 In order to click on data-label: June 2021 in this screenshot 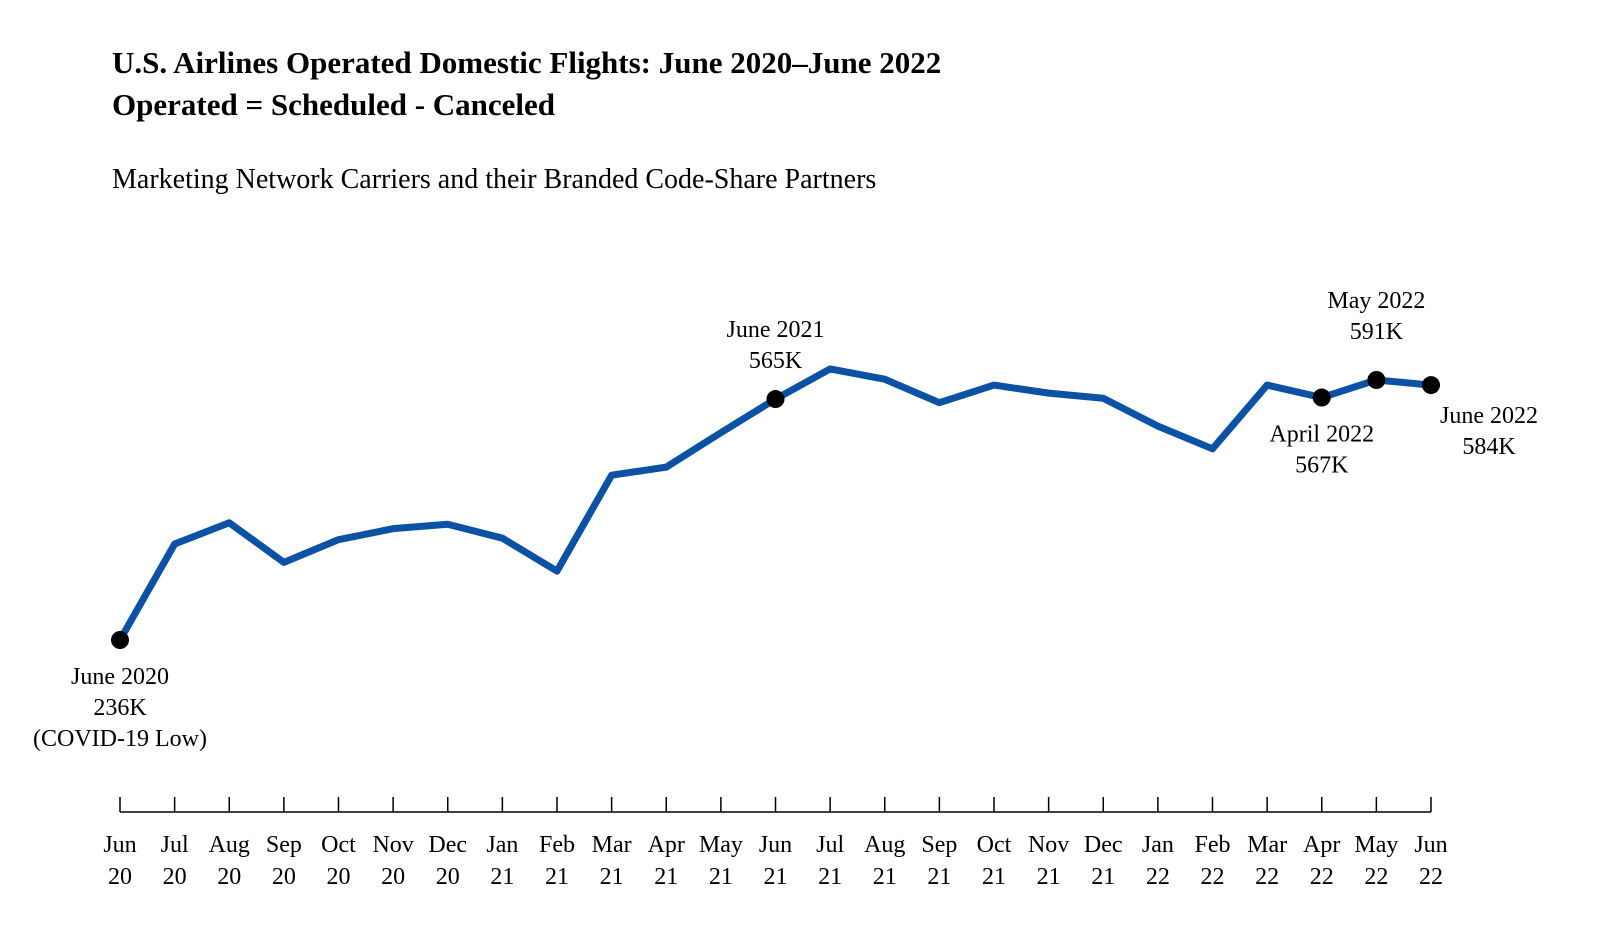, I will do `click(776, 330)`.